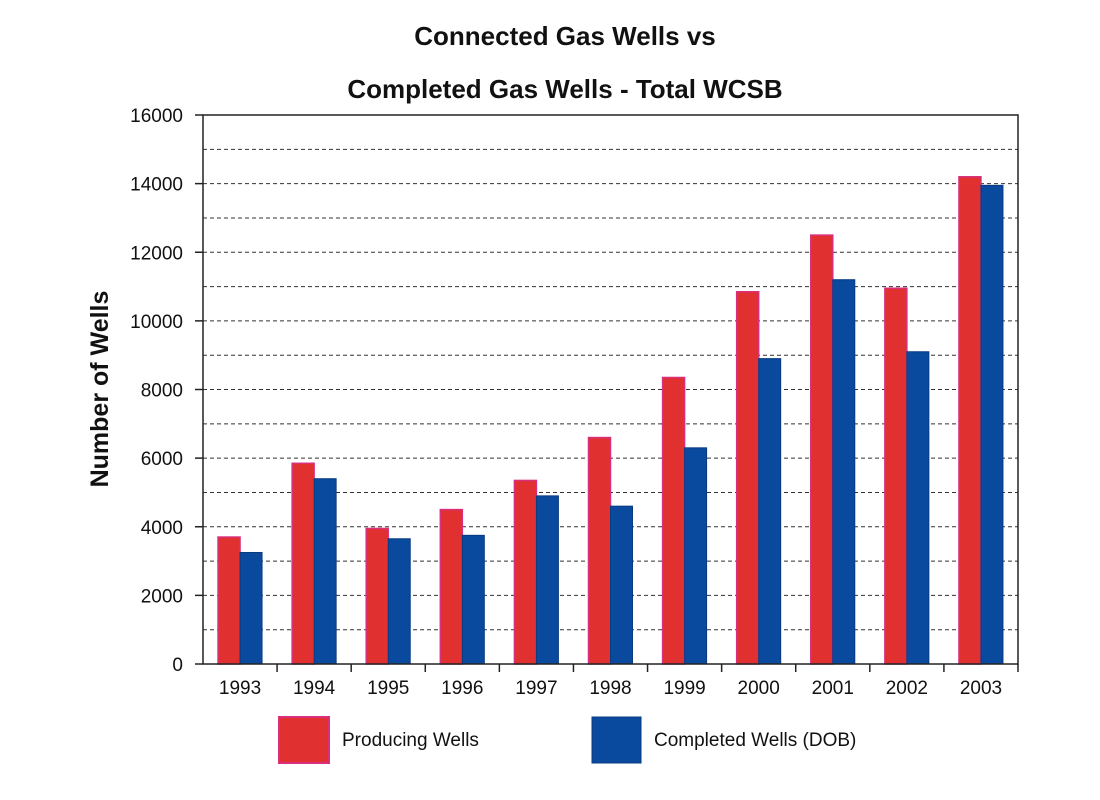 This screenshot has height=800, width=1100. What do you see at coordinates (314, 688) in the screenshot?
I see `x-tick-label: 1994` at bounding box center [314, 688].